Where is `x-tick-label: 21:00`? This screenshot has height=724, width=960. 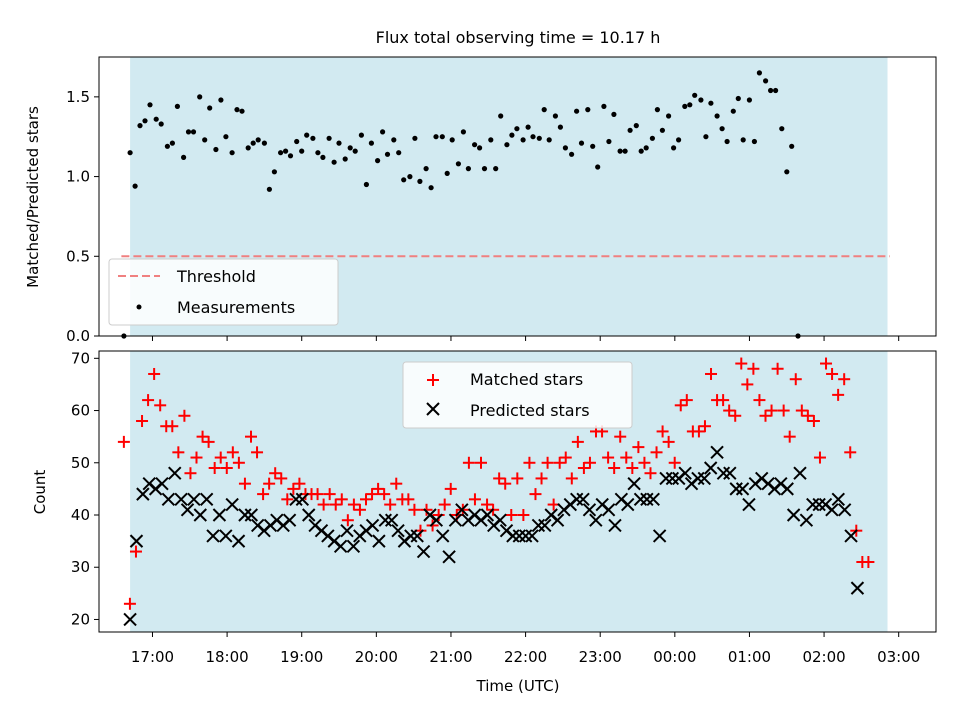
x-tick-label: 21:00 is located at coordinates (450, 657).